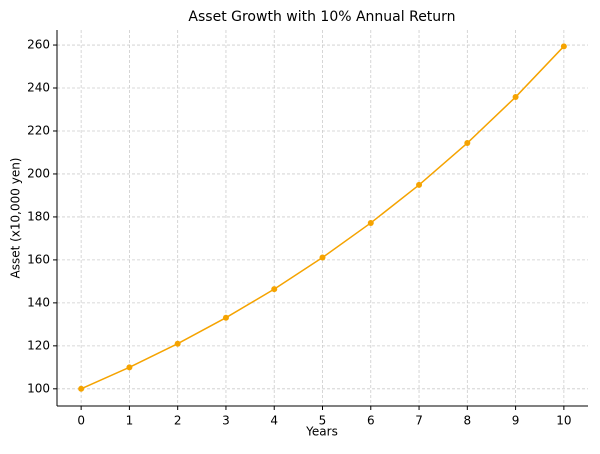 The width and height of the screenshot is (600, 454). What do you see at coordinates (38, 345) in the screenshot?
I see `y-tick-label: 120` at bounding box center [38, 345].